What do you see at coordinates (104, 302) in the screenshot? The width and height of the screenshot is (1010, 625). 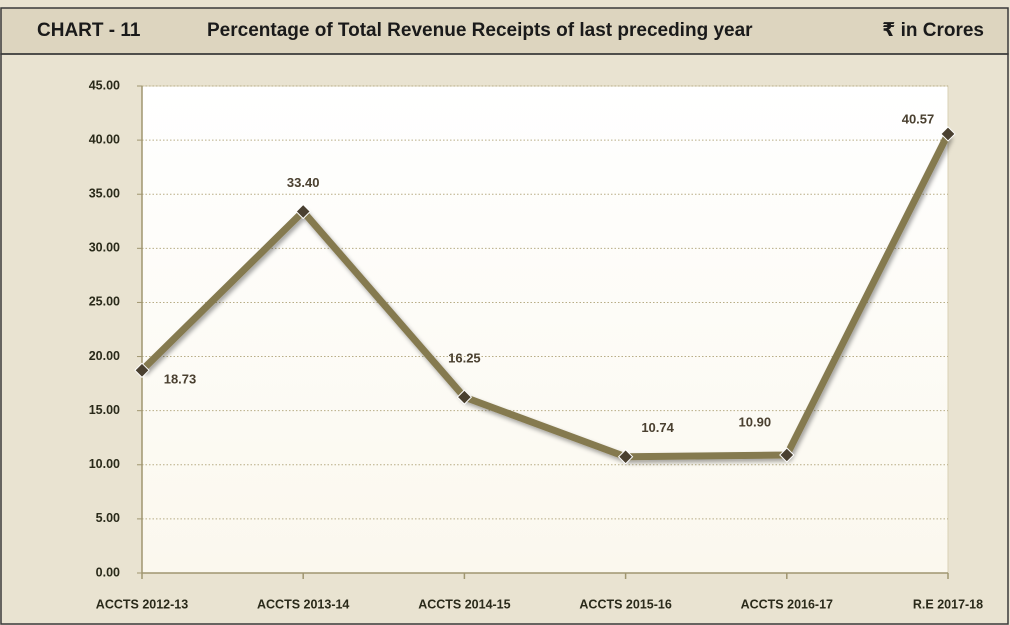 I see `y-tick-label: 25.00` at bounding box center [104, 302].